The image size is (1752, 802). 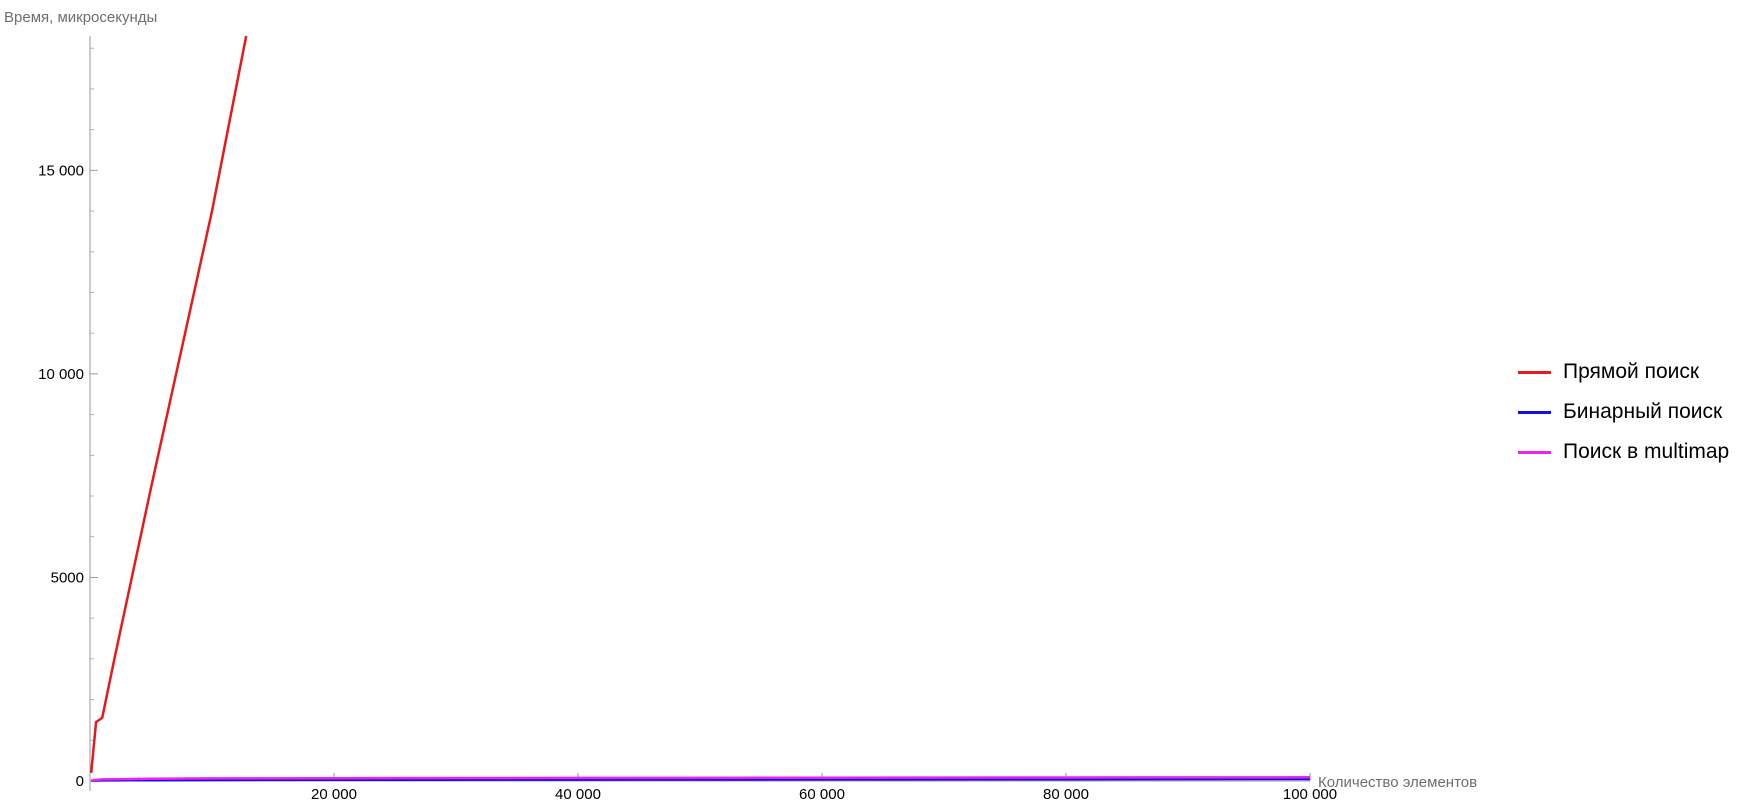 I want to click on x-tick-label: 20 000, so click(x=334, y=794).